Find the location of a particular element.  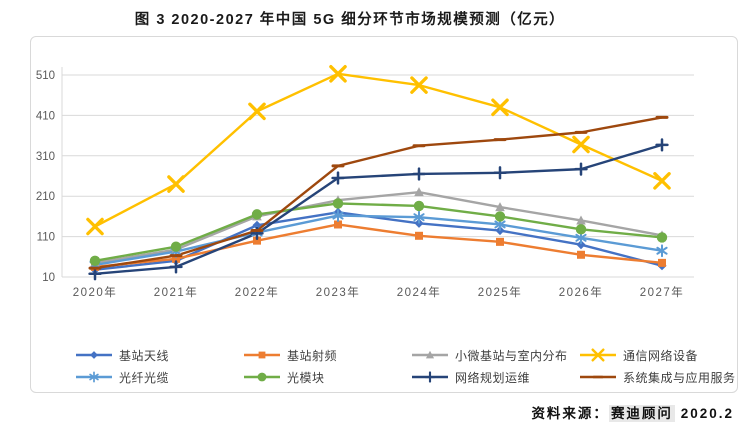

y-tick-label: 410 is located at coordinates (45, 116).